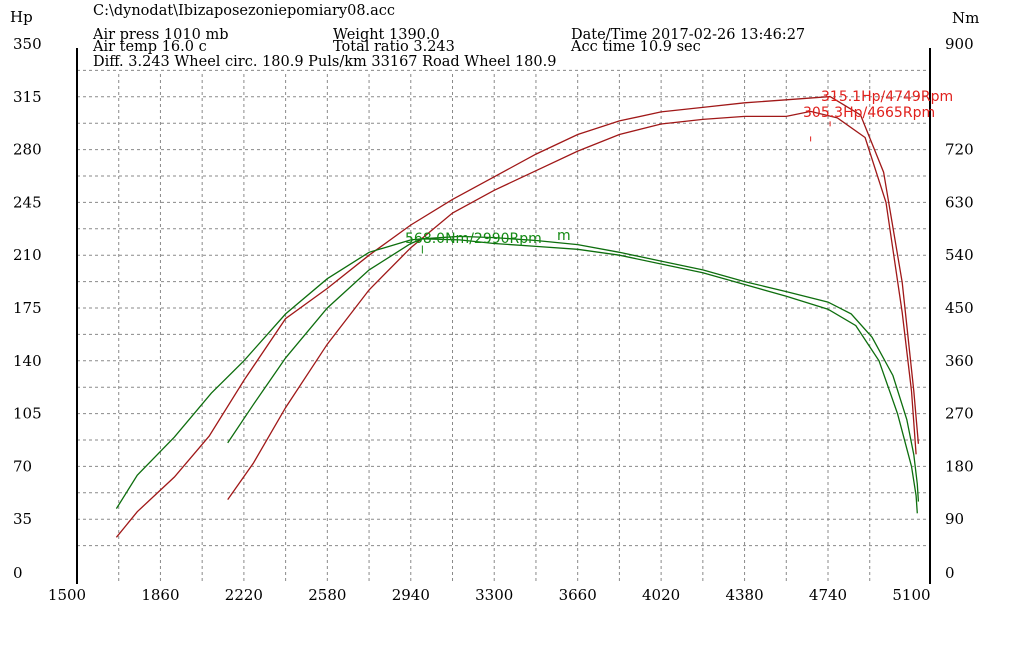 This screenshot has width=1024, height=646. What do you see at coordinates (27, 255) in the screenshot?
I see `y-left-tick-label: 210` at bounding box center [27, 255].